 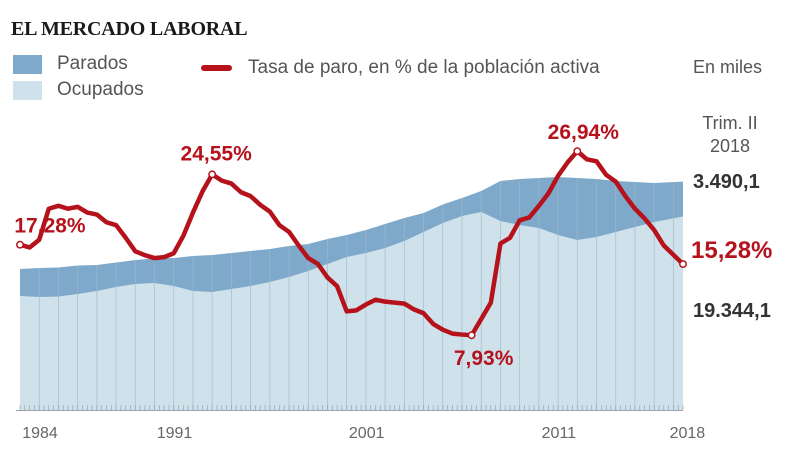 What do you see at coordinates (584, 132) in the screenshot?
I see `annotation-label: 26,94%` at bounding box center [584, 132].